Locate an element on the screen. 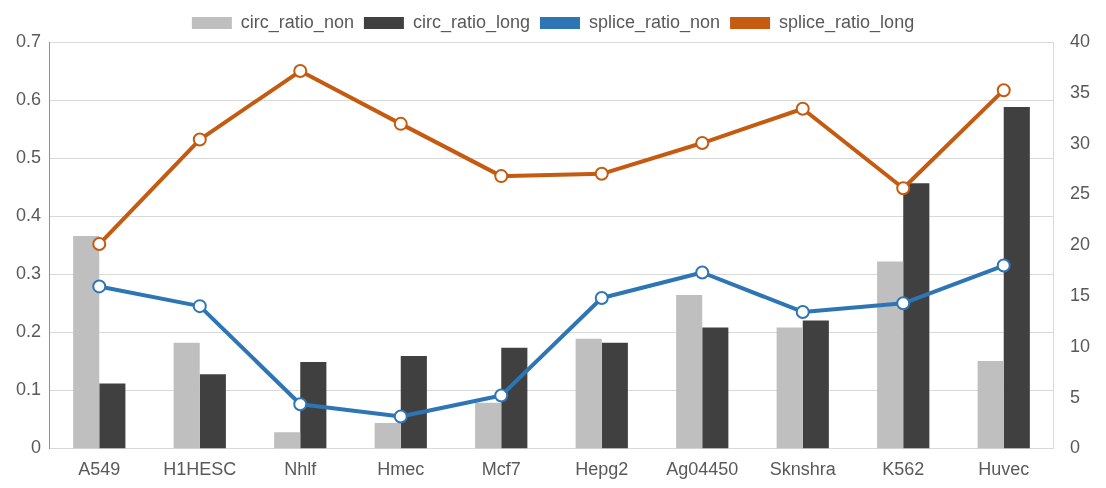 The width and height of the screenshot is (1106, 488). y2-tick-label: 25 is located at coordinates (1080, 193).